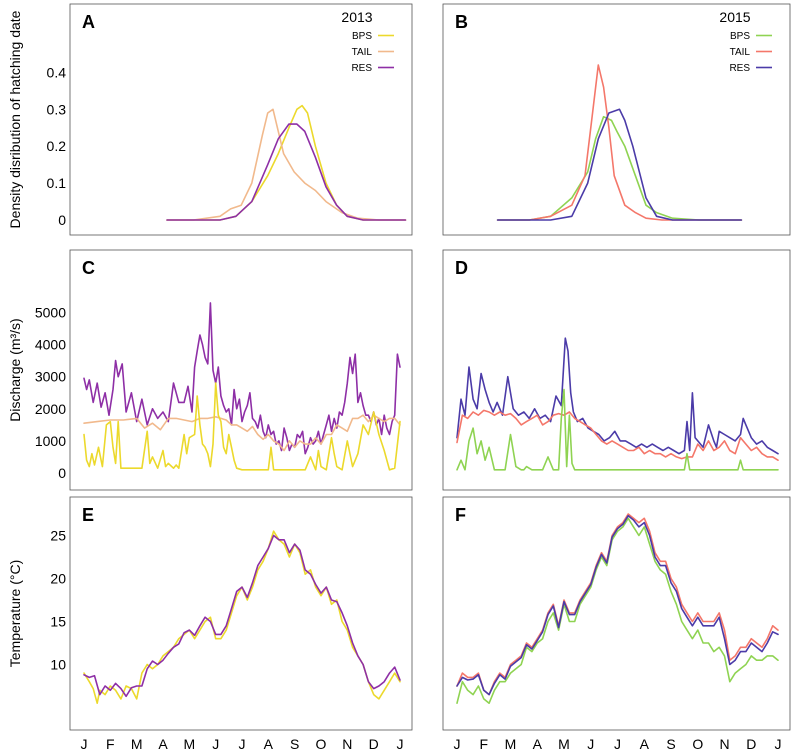 The height and width of the screenshot is (754, 796). What do you see at coordinates (50, 377) in the screenshot?
I see `y-tick-label: 3000` at bounding box center [50, 377].